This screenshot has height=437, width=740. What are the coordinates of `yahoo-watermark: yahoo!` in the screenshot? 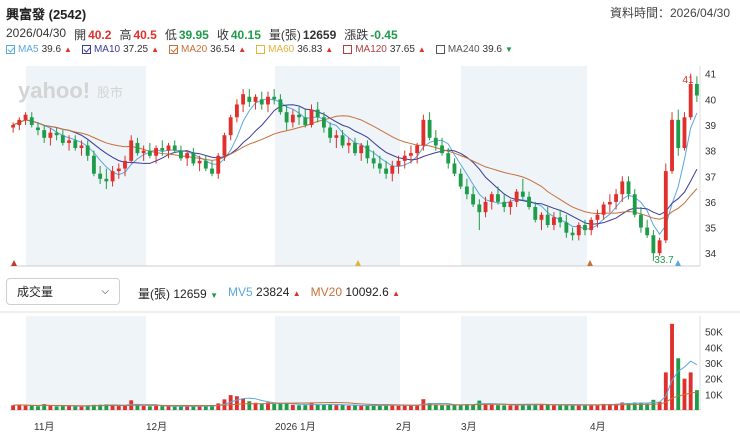 It's located at (54, 90).